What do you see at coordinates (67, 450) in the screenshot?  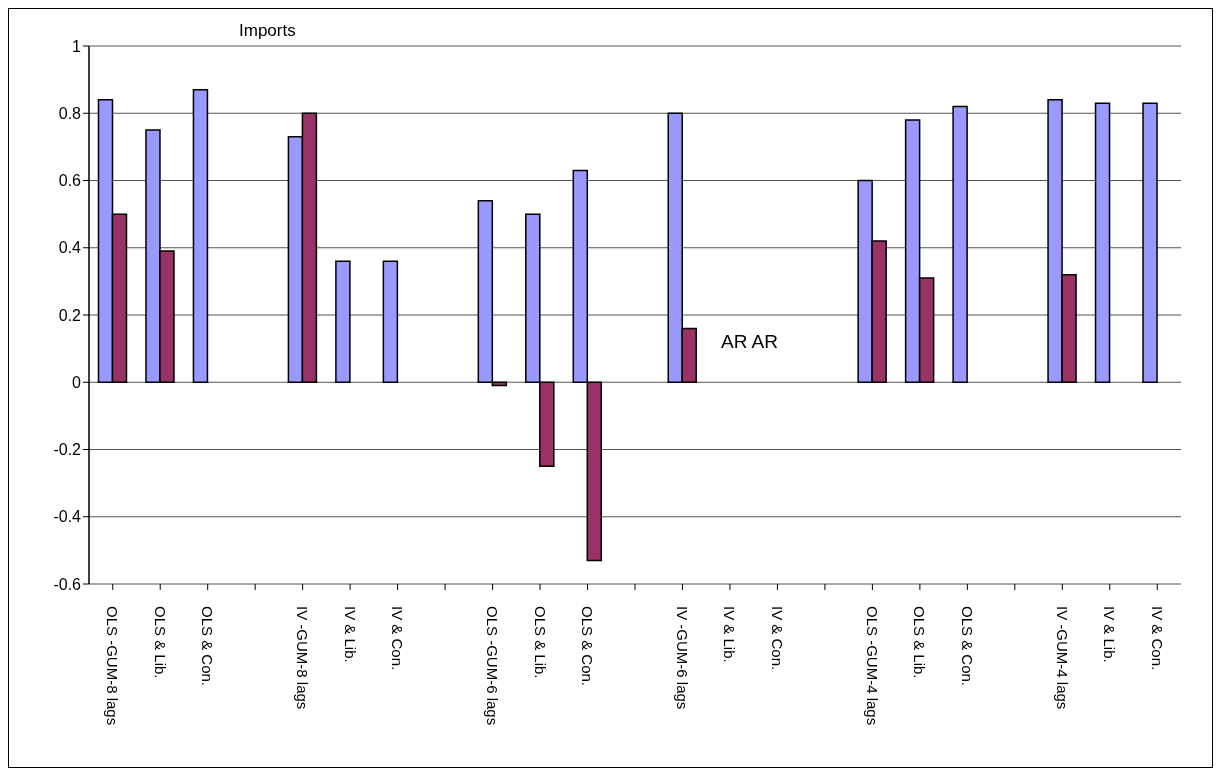 I see `y-tick-label: -0.2` at bounding box center [67, 450].